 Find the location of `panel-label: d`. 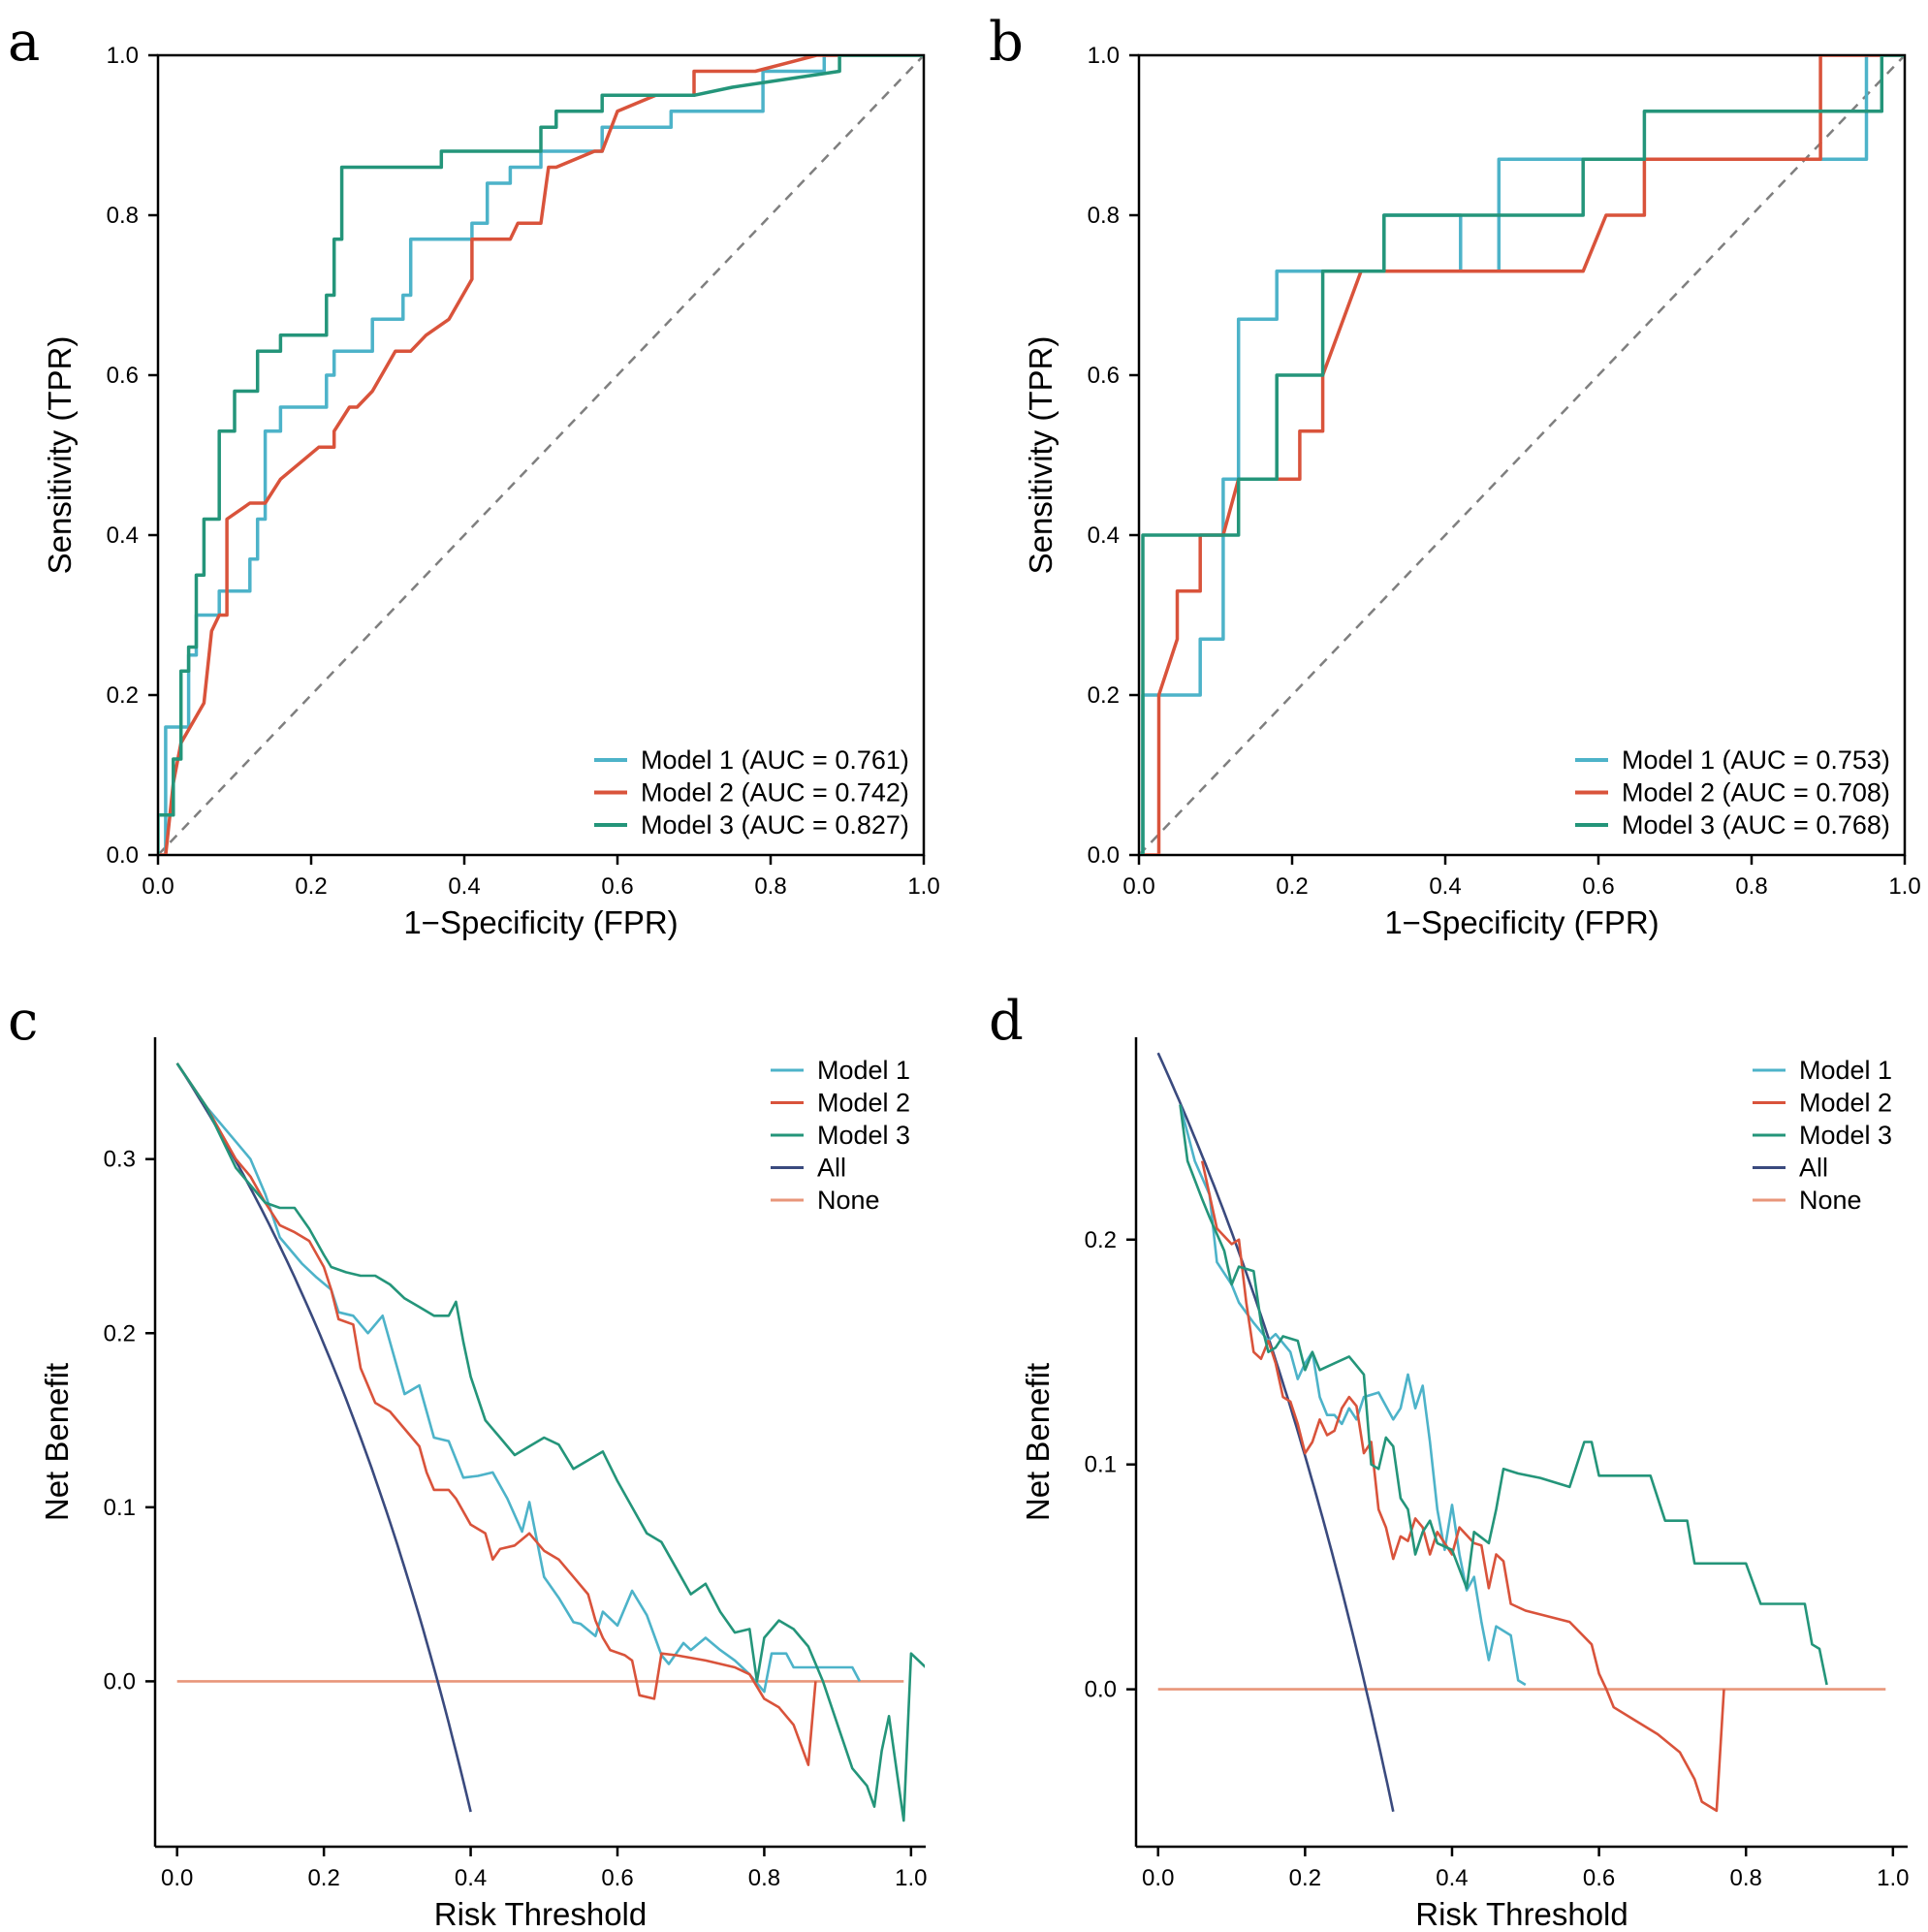

panel-label: d is located at coordinates (1006, 1021).